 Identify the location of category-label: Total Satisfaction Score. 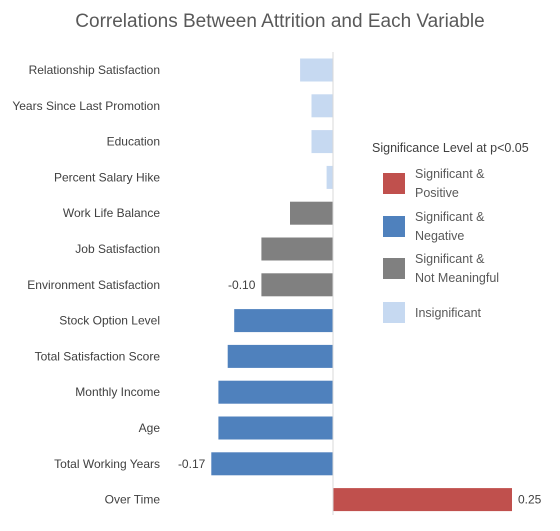
(98, 356).